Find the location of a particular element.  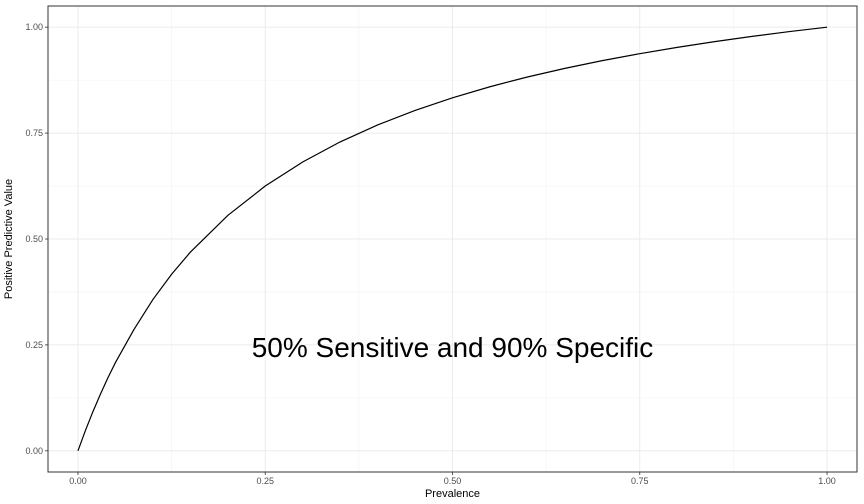

y-tick-label: 0.25 is located at coordinates (34, 345).